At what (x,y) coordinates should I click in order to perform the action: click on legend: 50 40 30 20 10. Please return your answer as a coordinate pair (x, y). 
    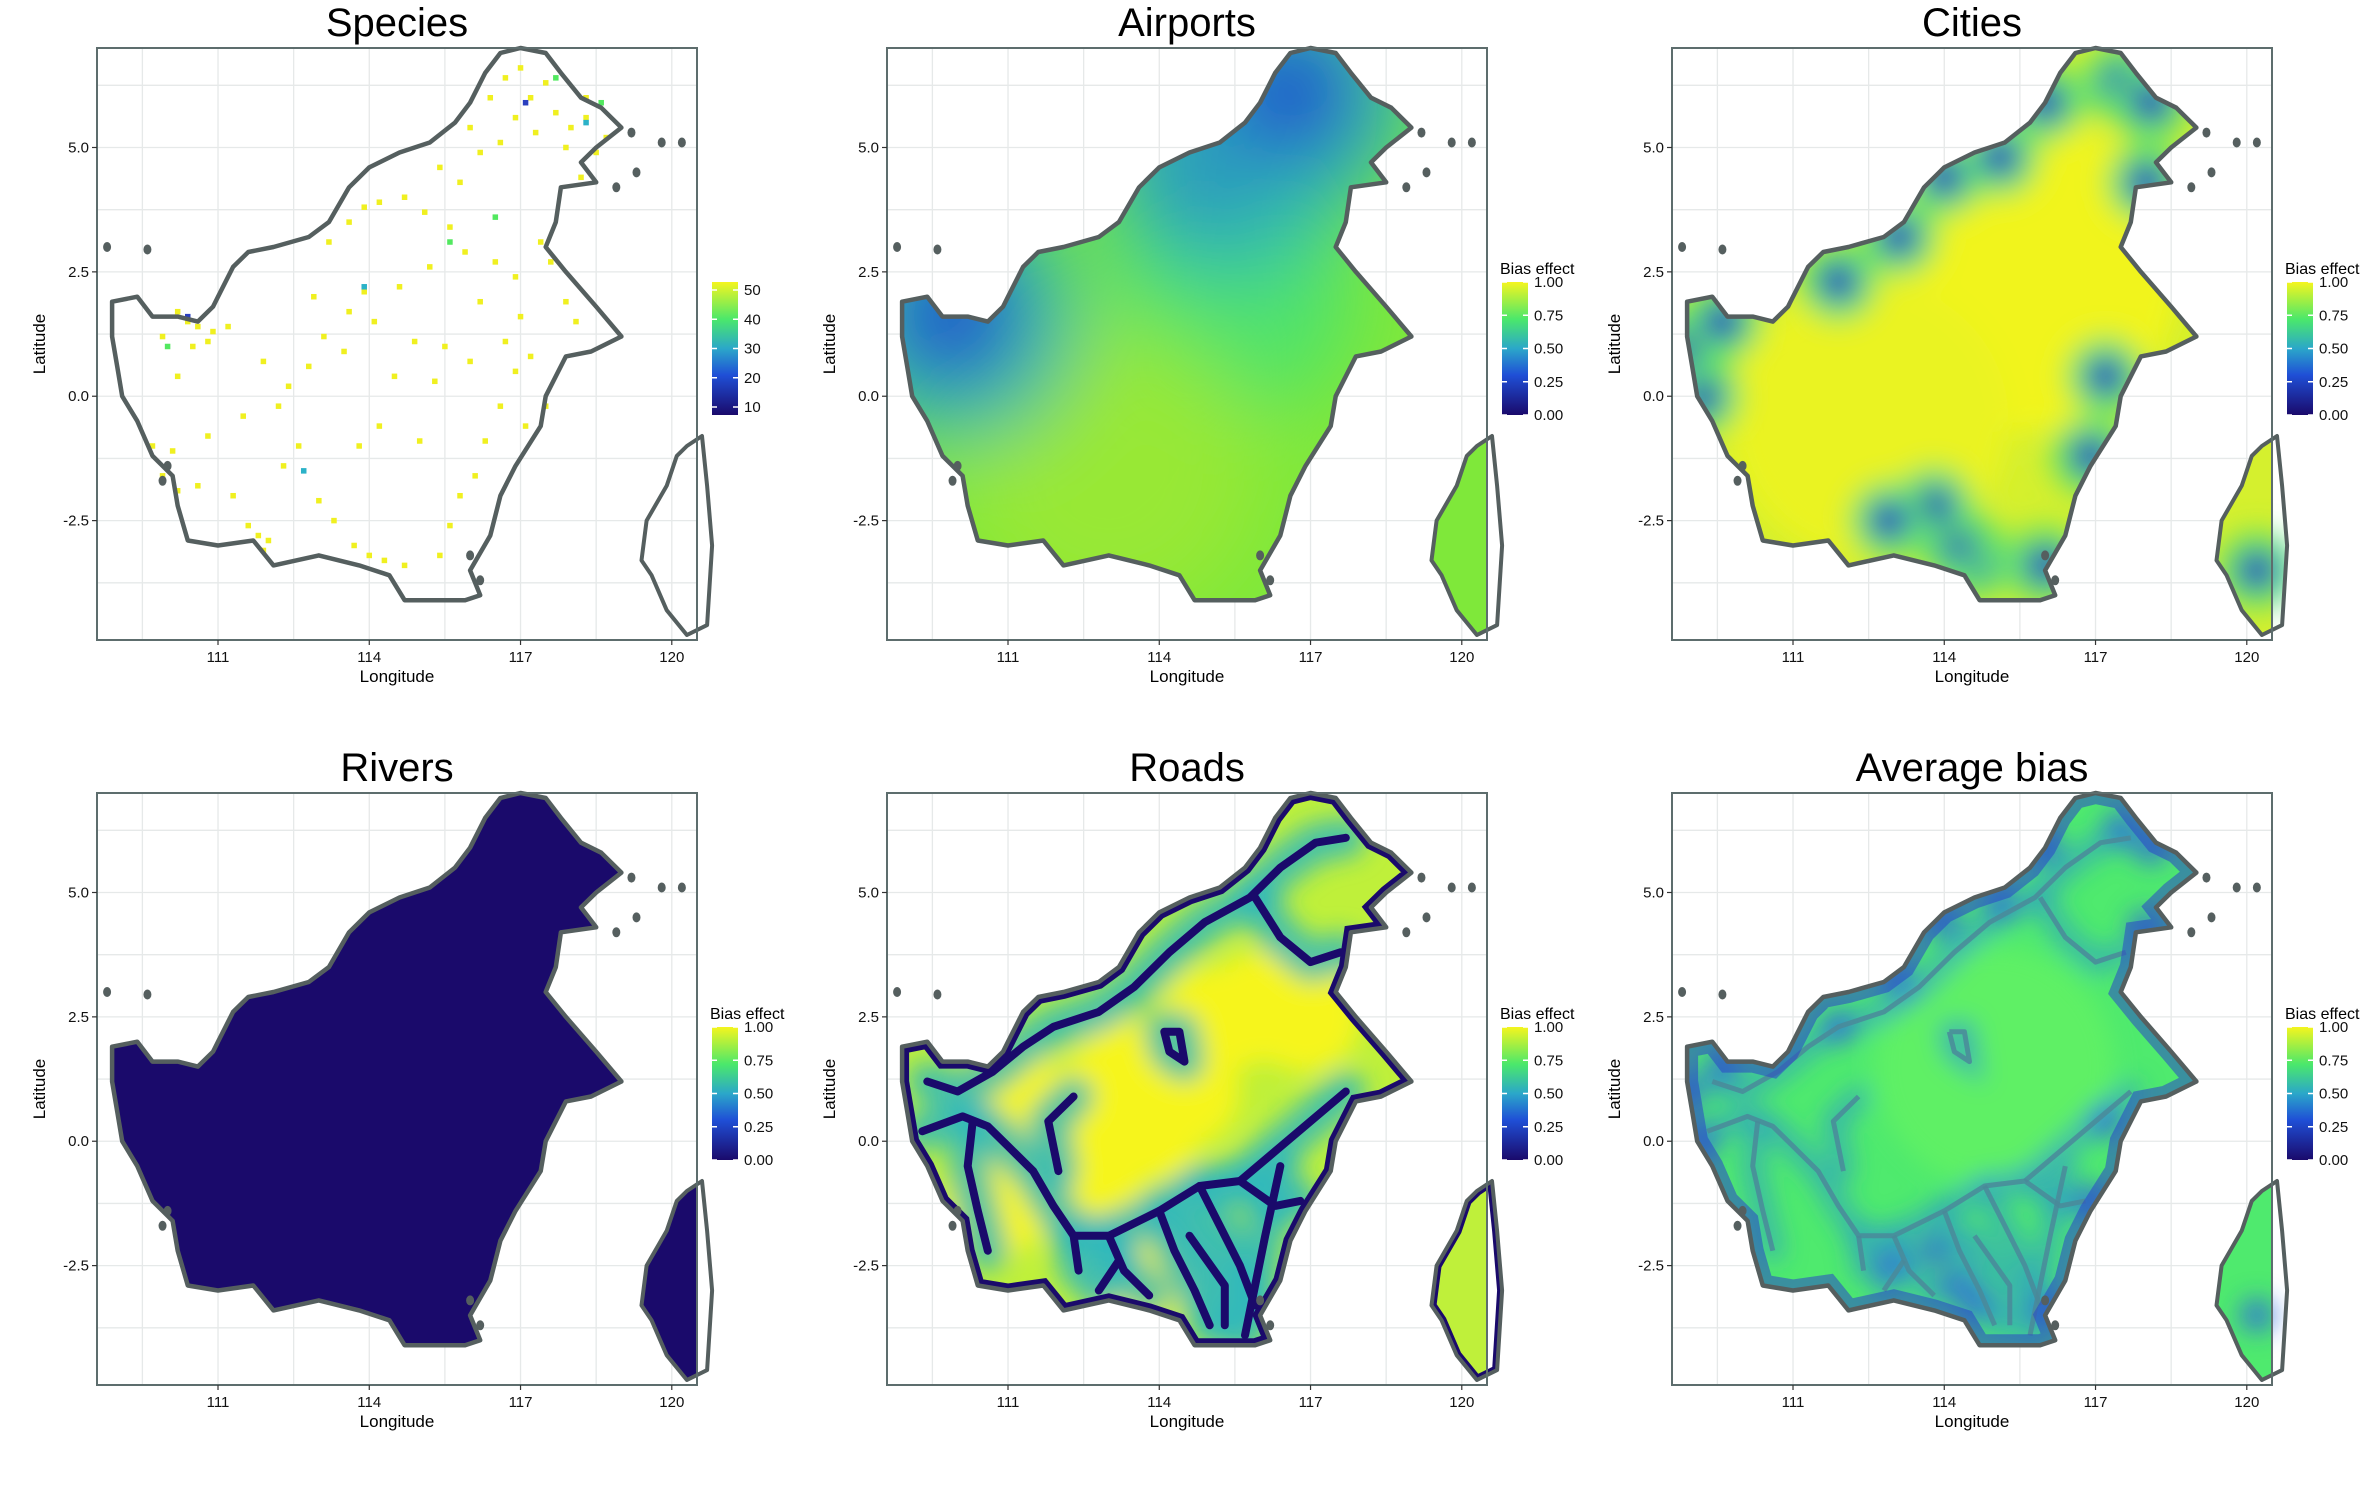
    Looking at the image, I should click on (736, 349).